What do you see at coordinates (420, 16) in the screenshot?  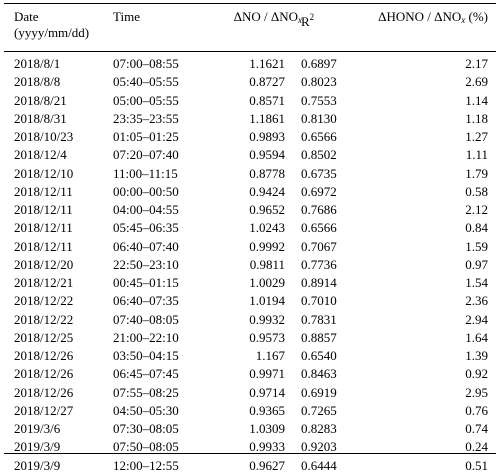 I see `header-dhono-text: ΔHONO / ΔNO` at bounding box center [420, 16].